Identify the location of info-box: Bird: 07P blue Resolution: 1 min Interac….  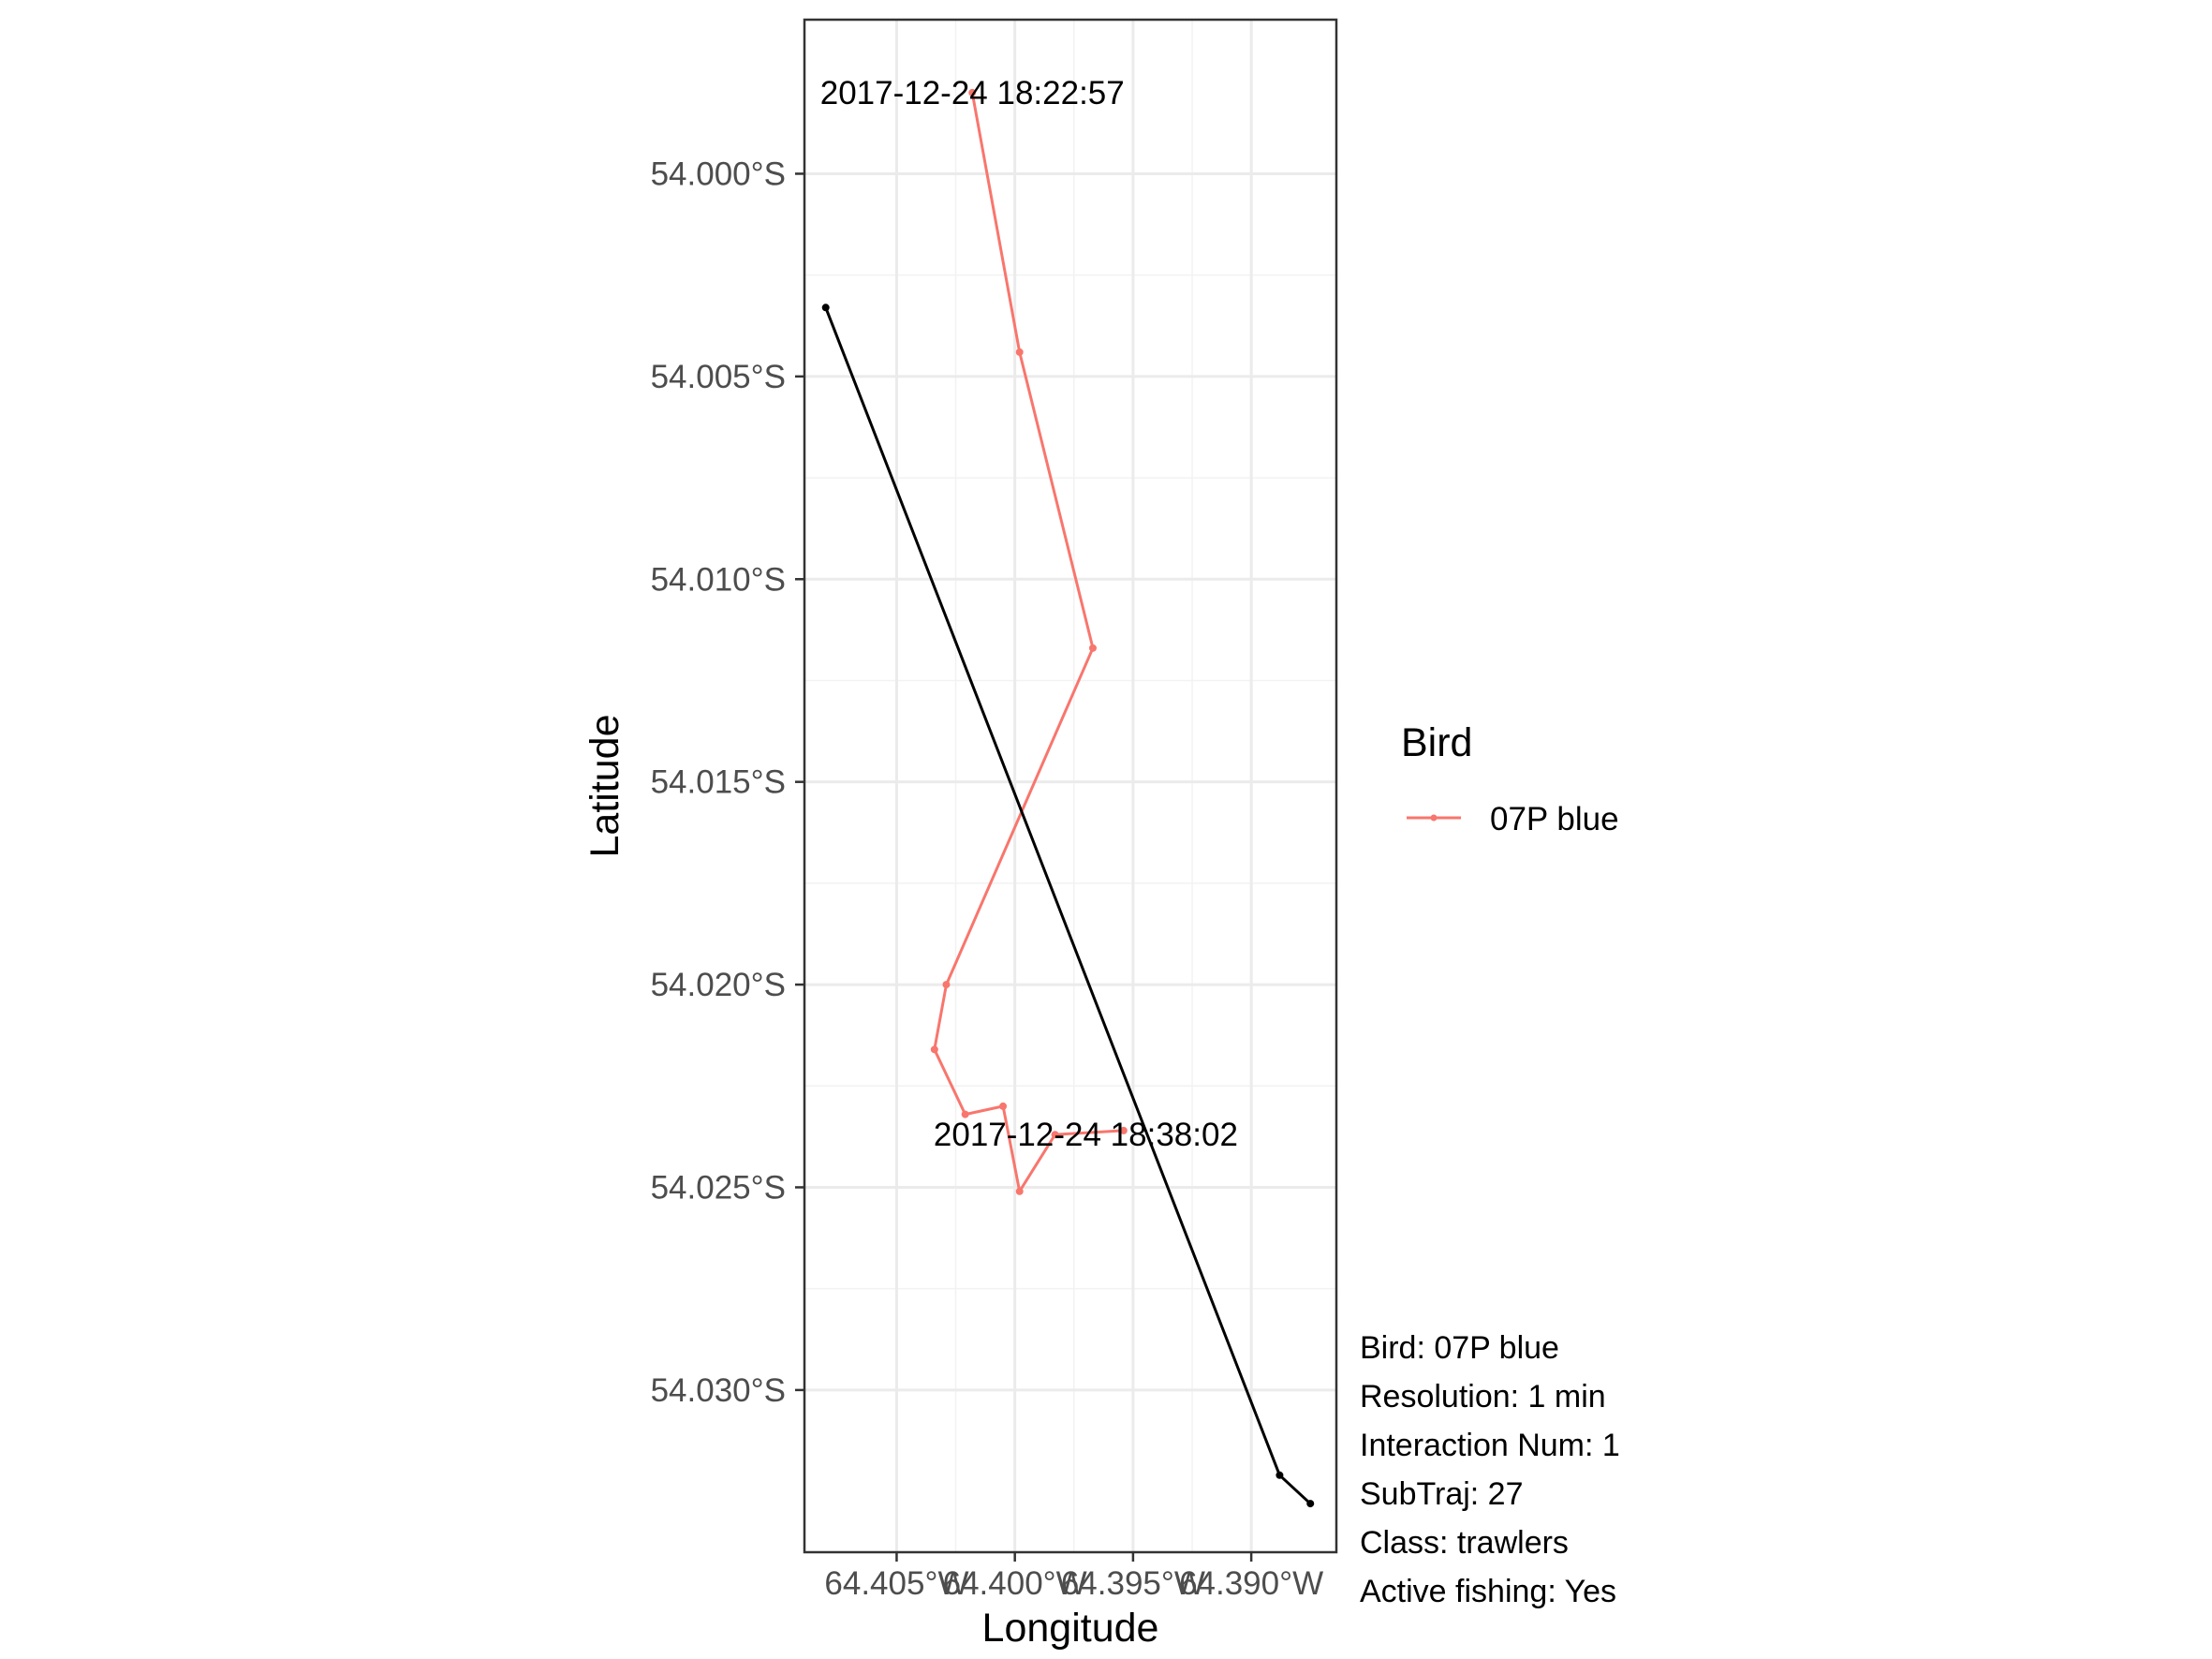
(1490, 1470).